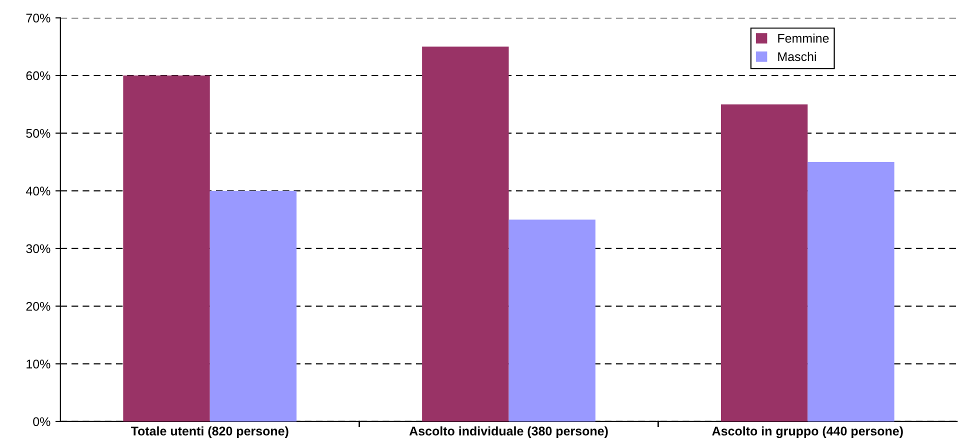 This screenshot has height=446, width=959. Describe the element at coordinates (38, 75) in the screenshot. I see `y-tick-label: 60%` at that location.